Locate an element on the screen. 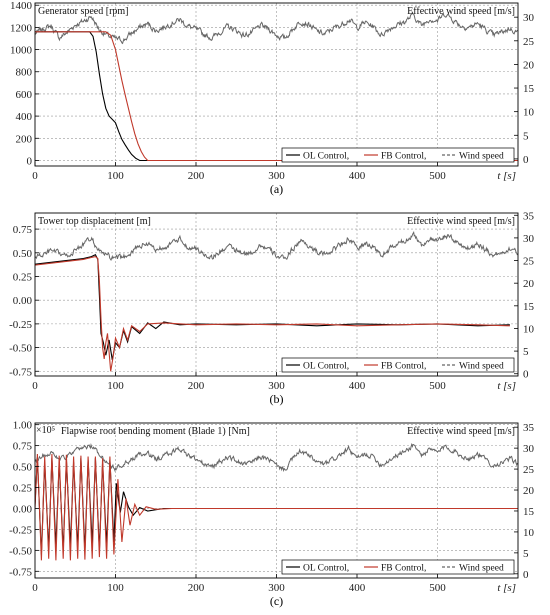 This screenshot has width=550, height=615. legend-label: FB Control, is located at coordinates (403, 367).